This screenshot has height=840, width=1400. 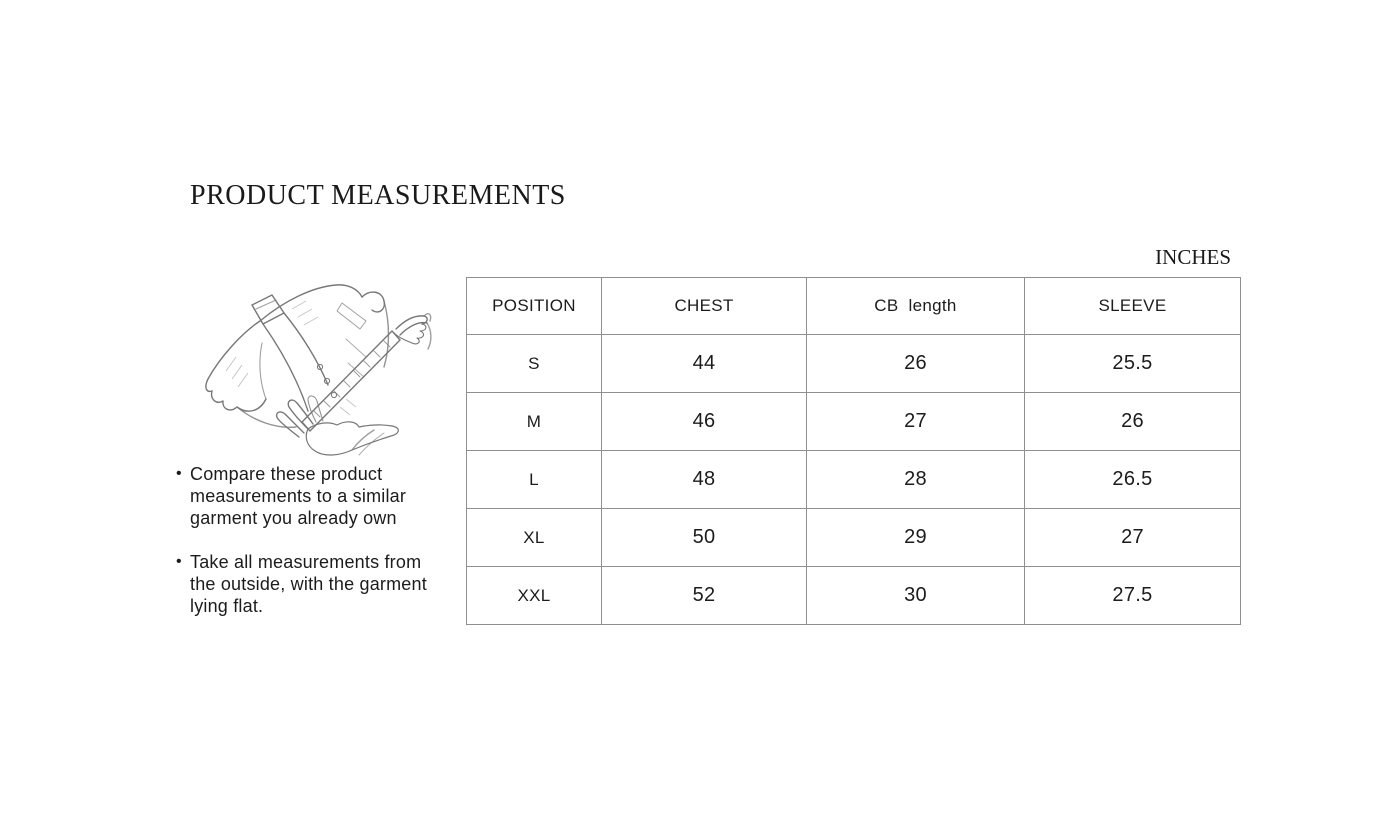 What do you see at coordinates (534, 363) in the screenshot?
I see `cell-position: S` at bounding box center [534, 363].